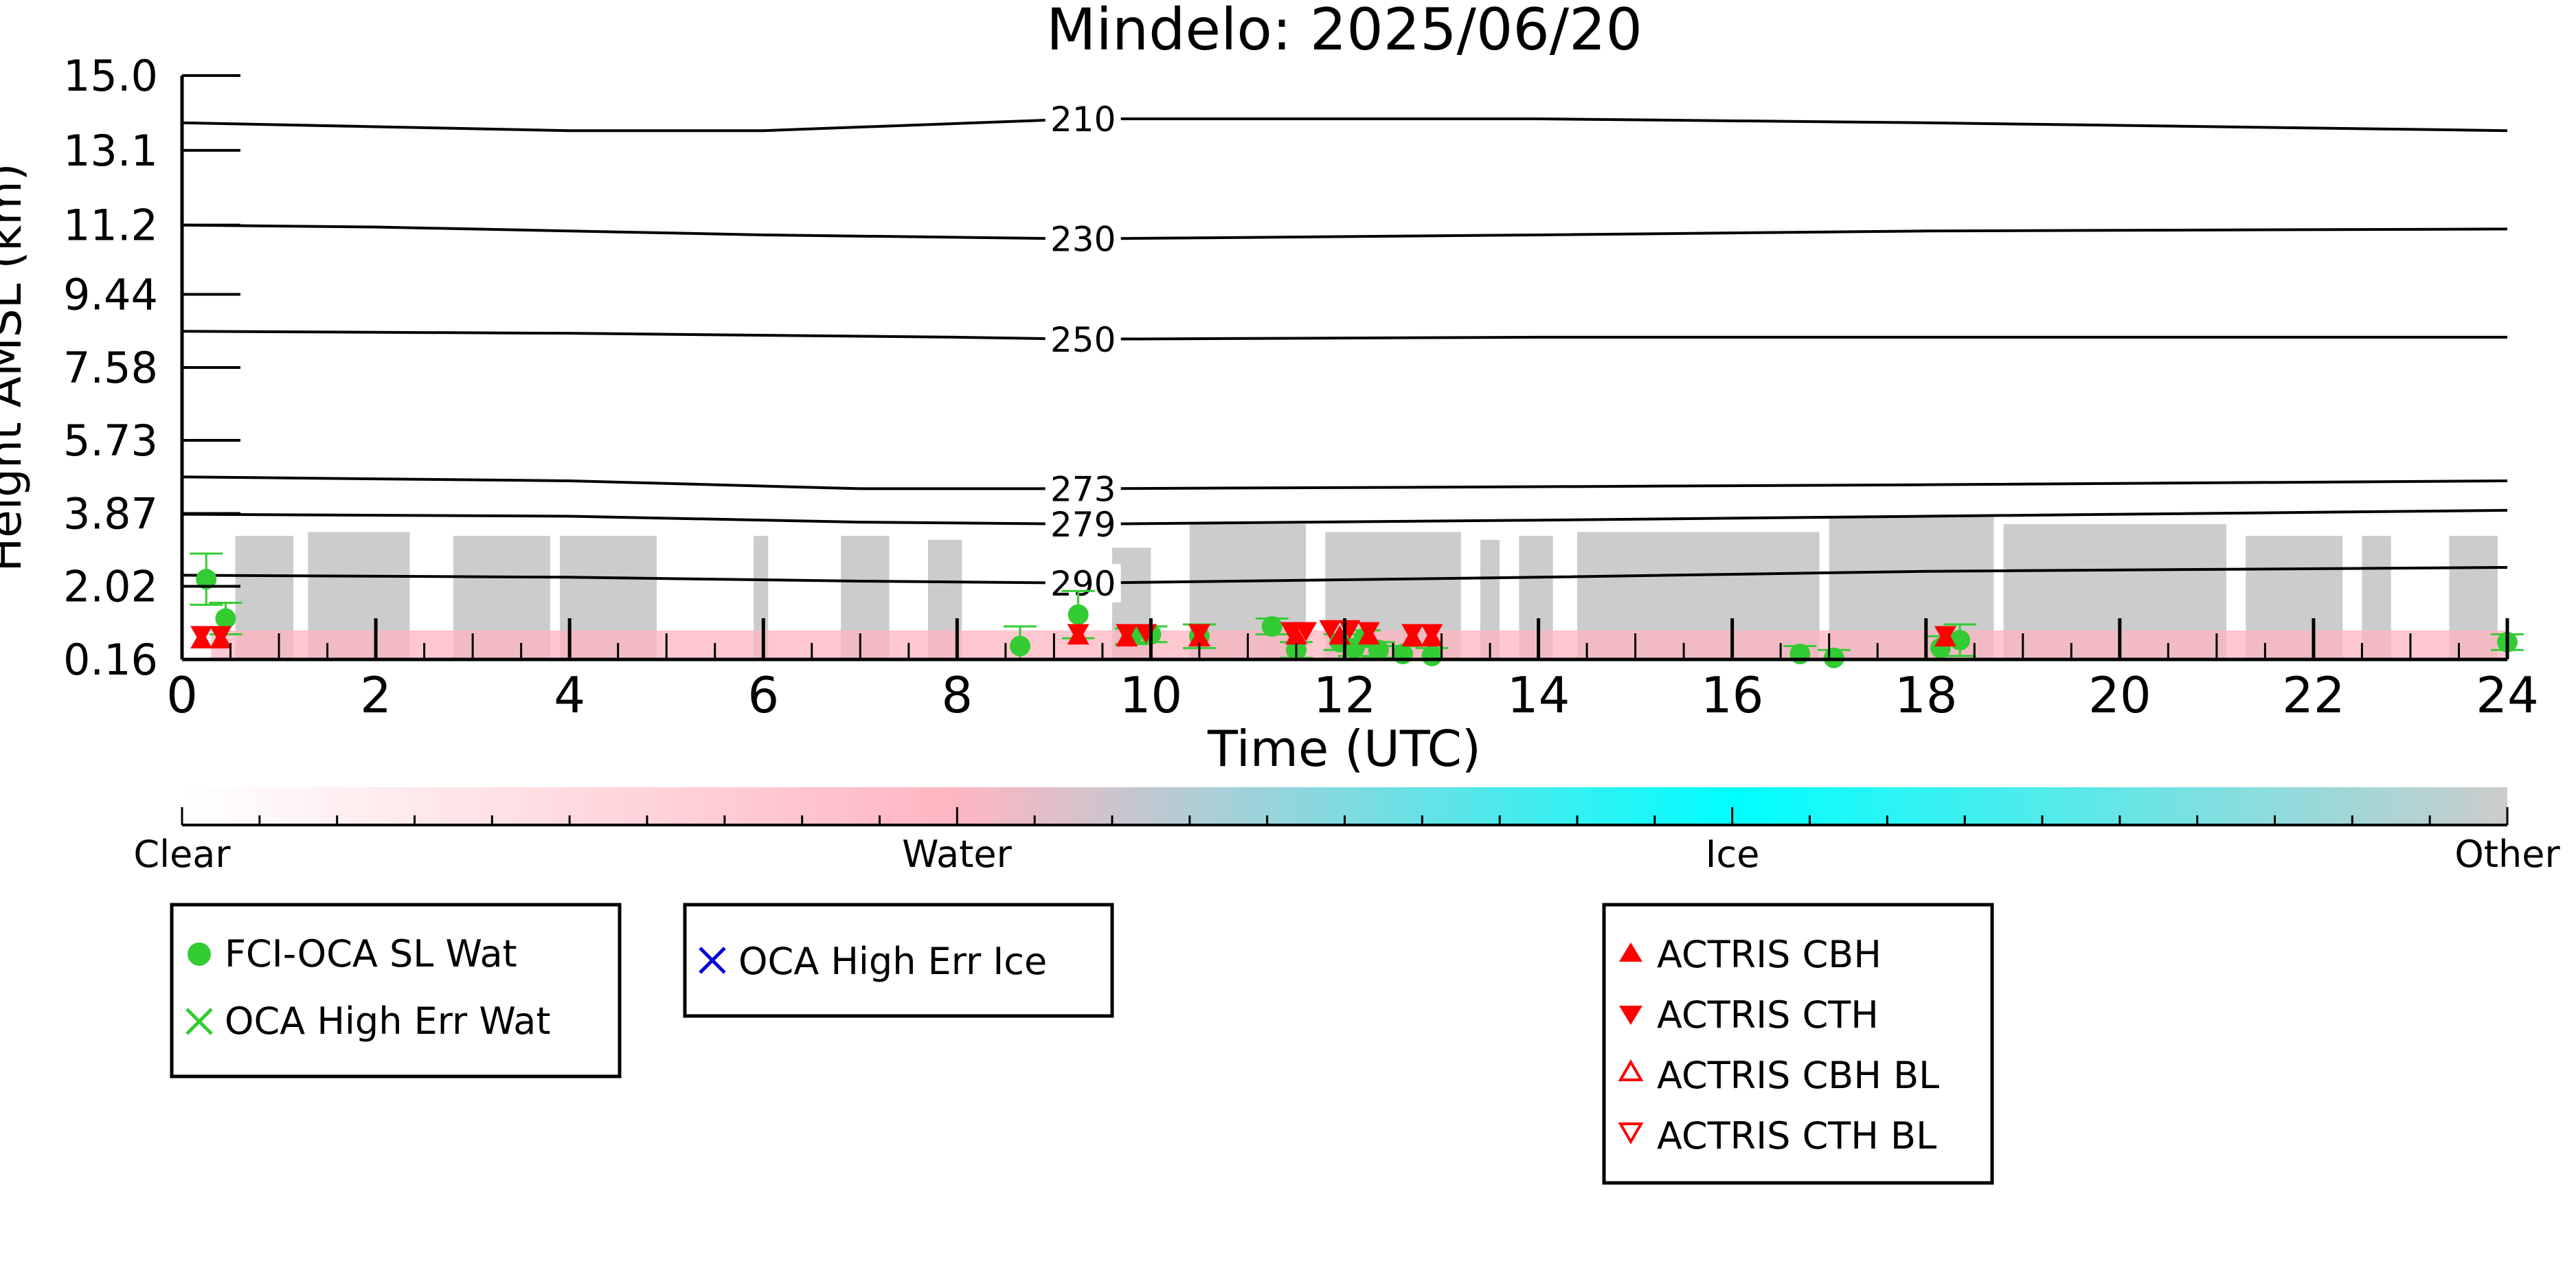  I want to click on legend-marker-triangle-down-open-icon, so click(1631, 1133).